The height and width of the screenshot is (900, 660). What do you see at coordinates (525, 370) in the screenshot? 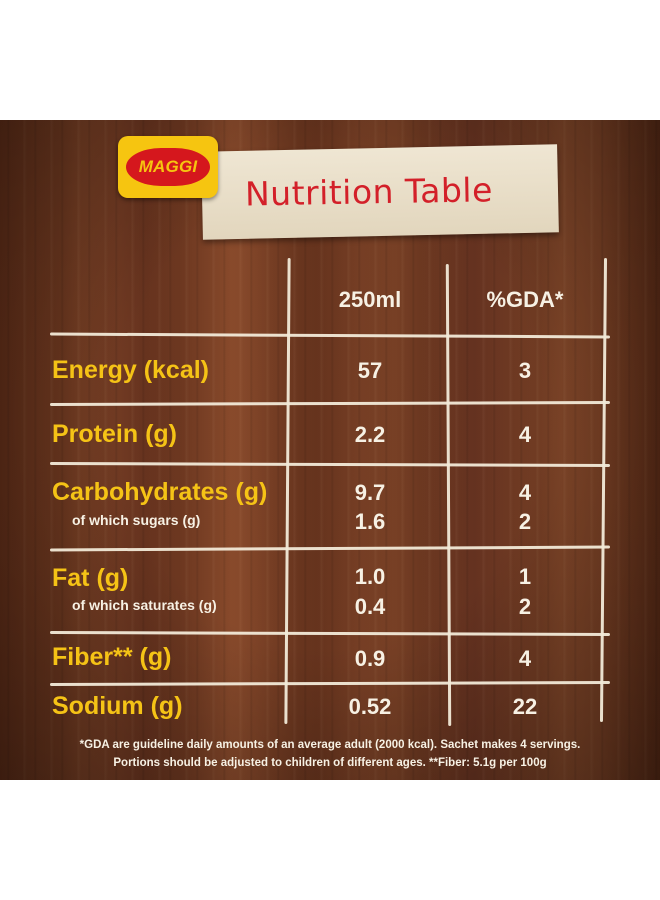
I see `value-energy-gda: 3` at bounding box center [525, 370].